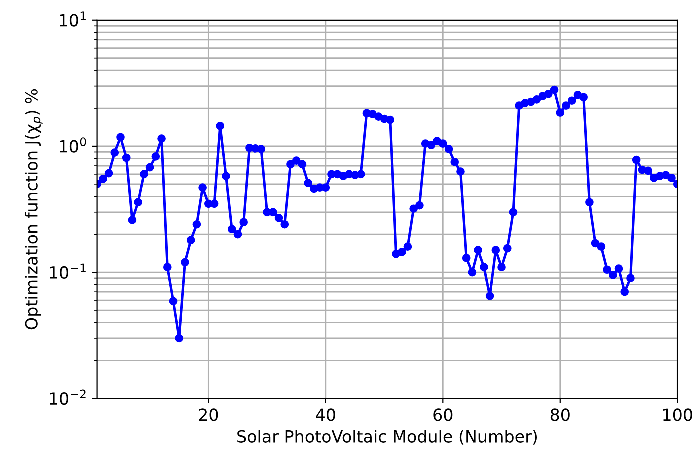 Image resolution: width=695 pixels, height=453 pixels. Describe the element at coordinates (678, 415) in the screenshot. I see `x-tick-label: 100` at that location.